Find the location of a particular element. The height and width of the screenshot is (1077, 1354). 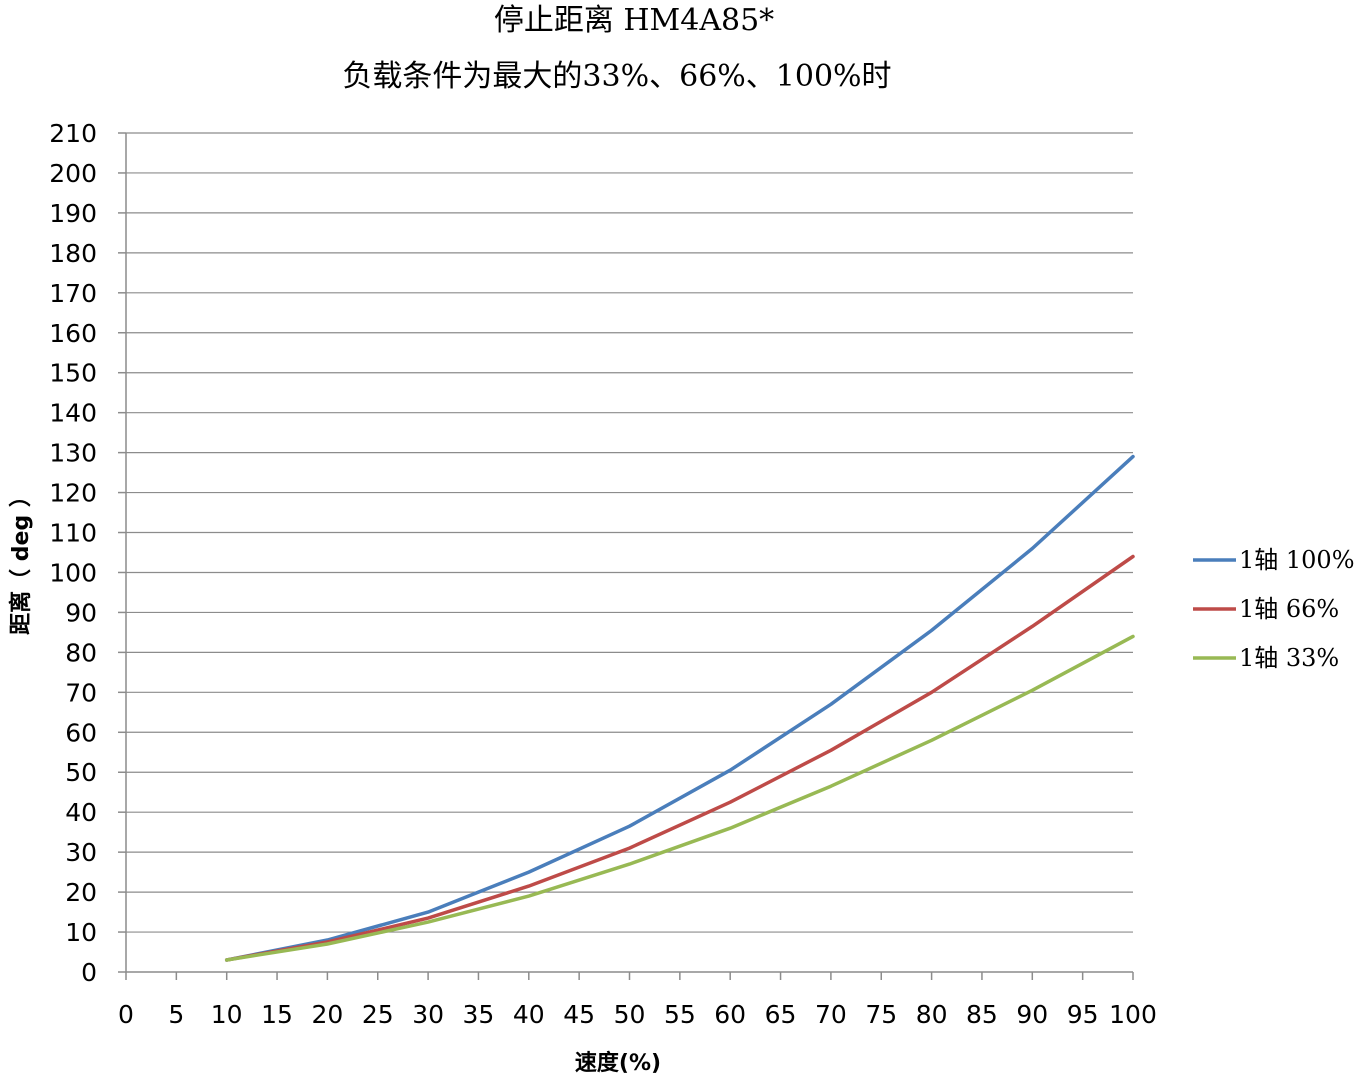

y-tick-label: 100 is located at coordinates (73, 572).